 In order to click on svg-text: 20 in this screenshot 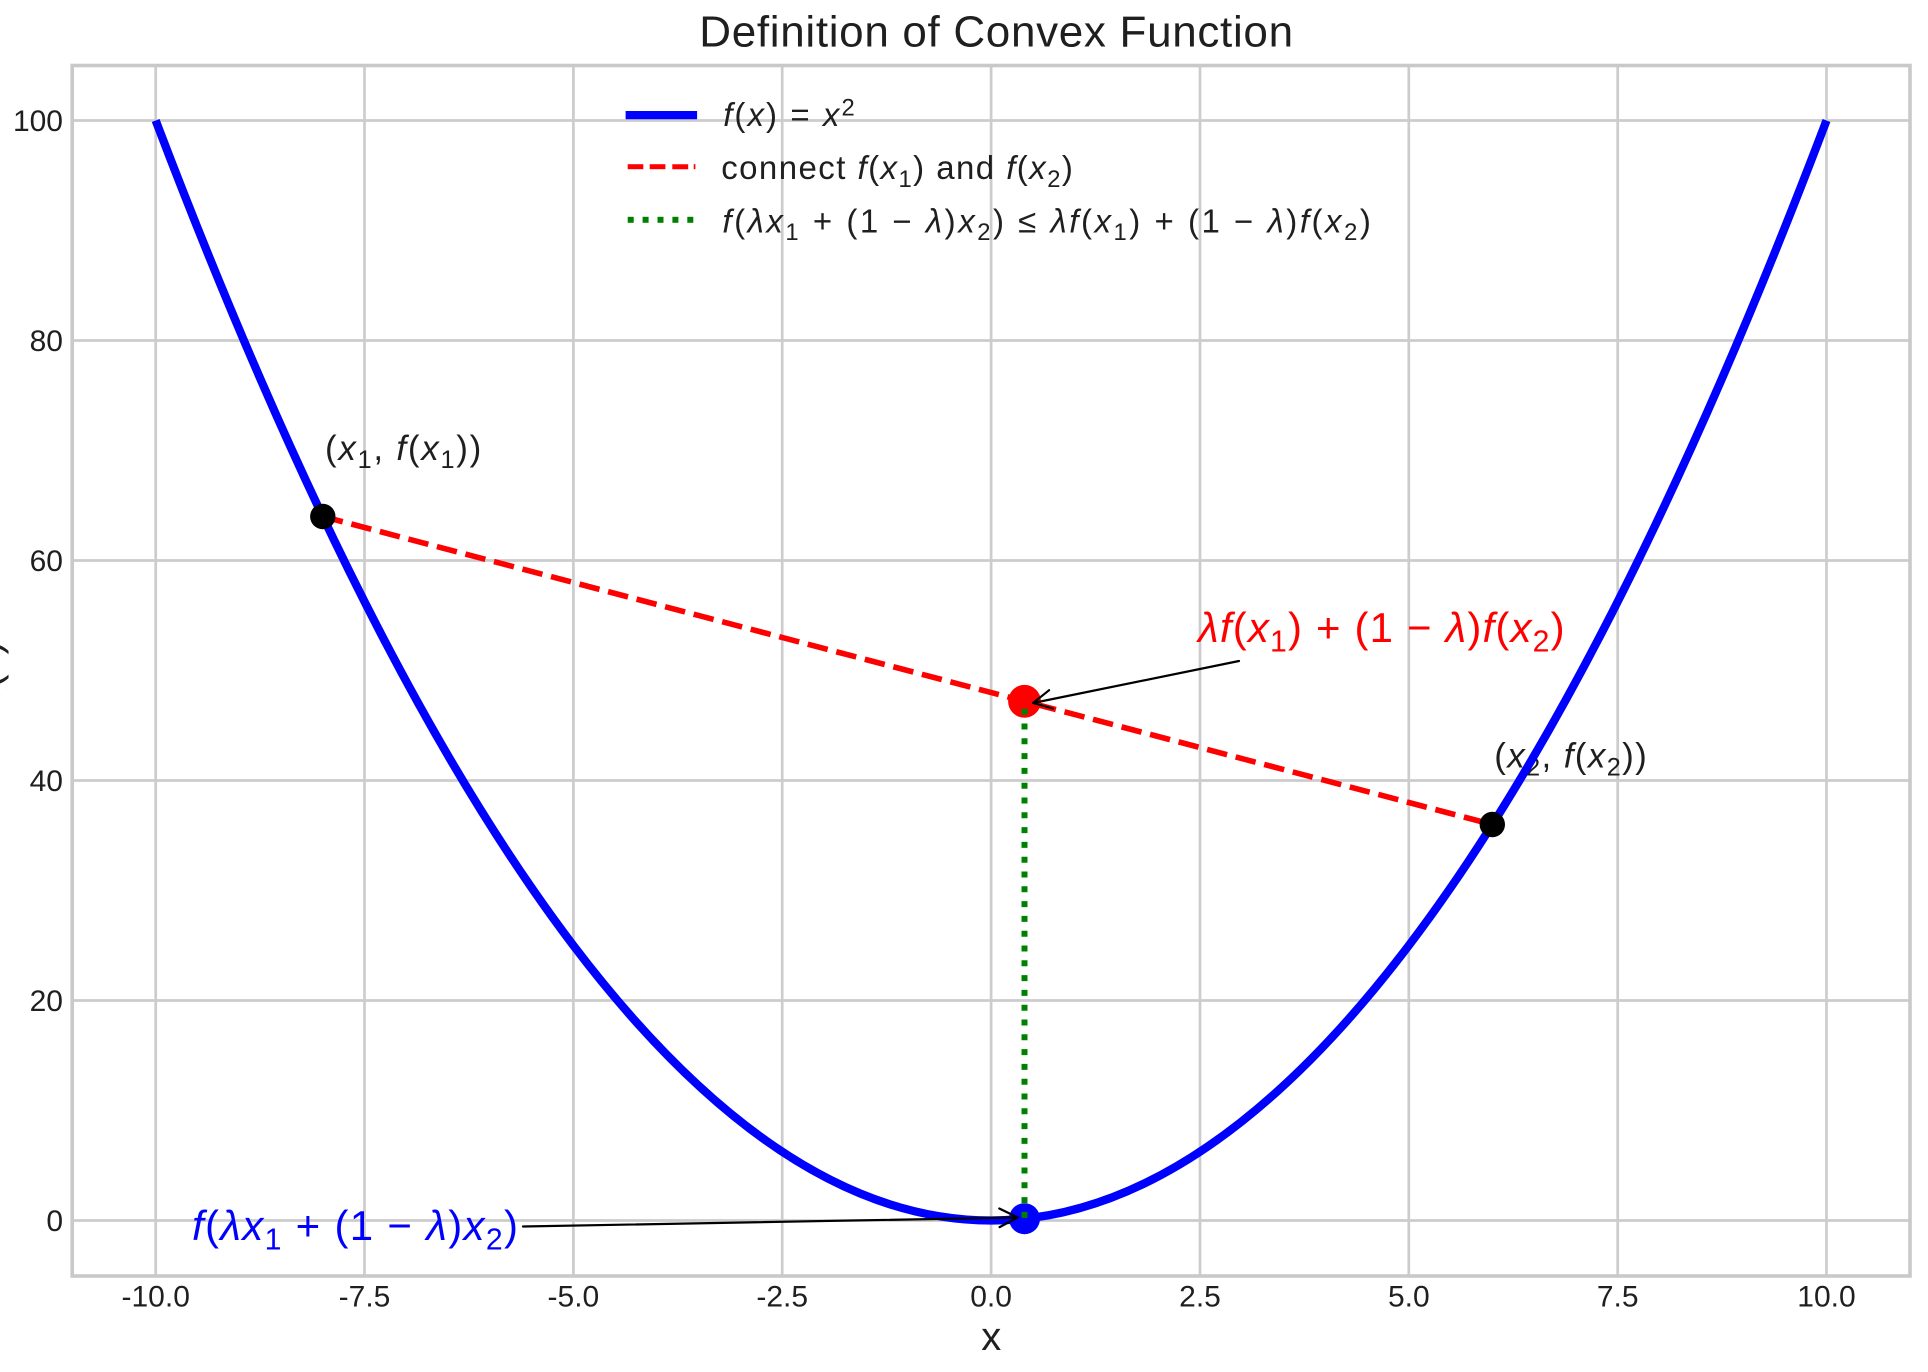, I will do `click(46, 1001)`.